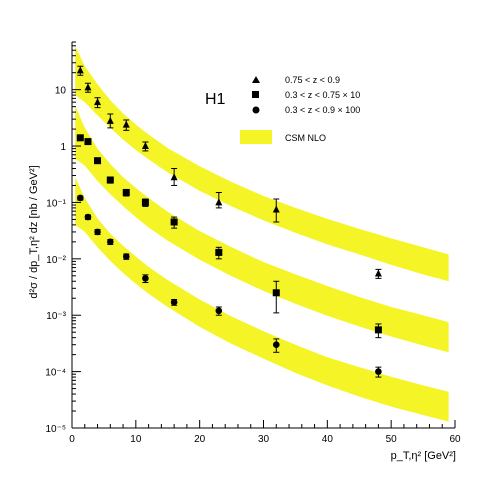 This screenshot has height=483, width=497. What do you see at coordinates (56, 260) in the screenshot?
I see `y-tick-label: 10⁻²` at bounding box center [56, 260].